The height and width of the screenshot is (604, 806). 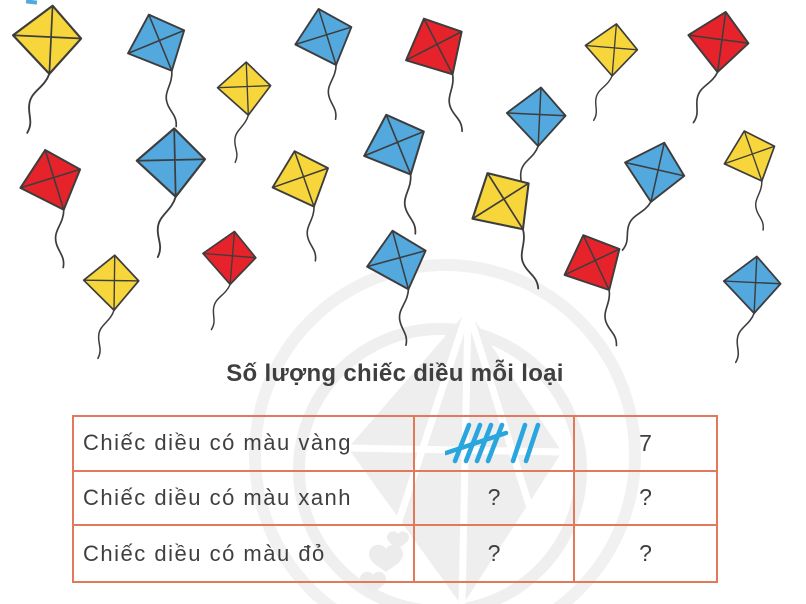 What do you see at coordinates (645, 444) in the screenshot?
I see `count-cell-yellow: 7` at bounding box center [645, 444].